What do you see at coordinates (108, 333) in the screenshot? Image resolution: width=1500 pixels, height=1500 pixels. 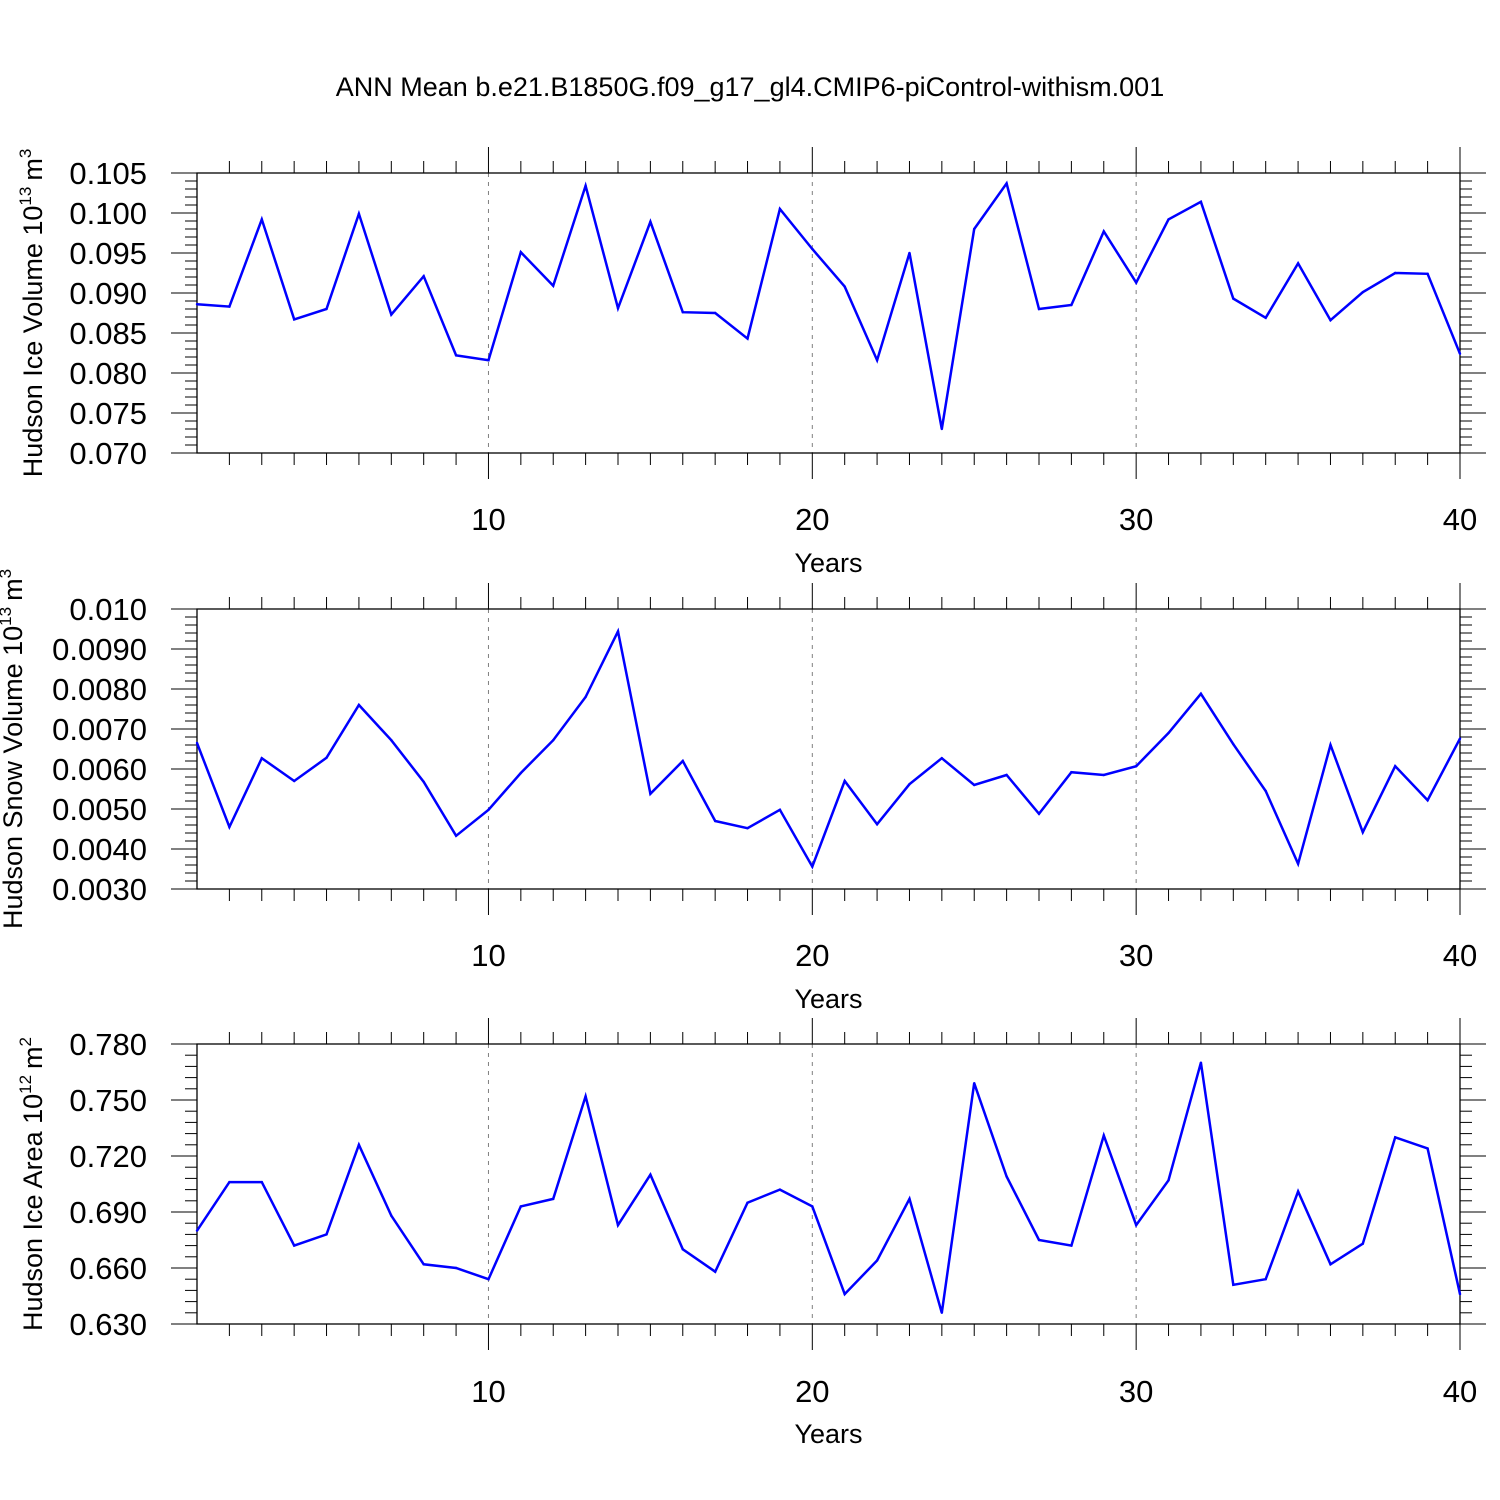 I see `y-tick-label: 0.085` at bounding box center [108, 333].